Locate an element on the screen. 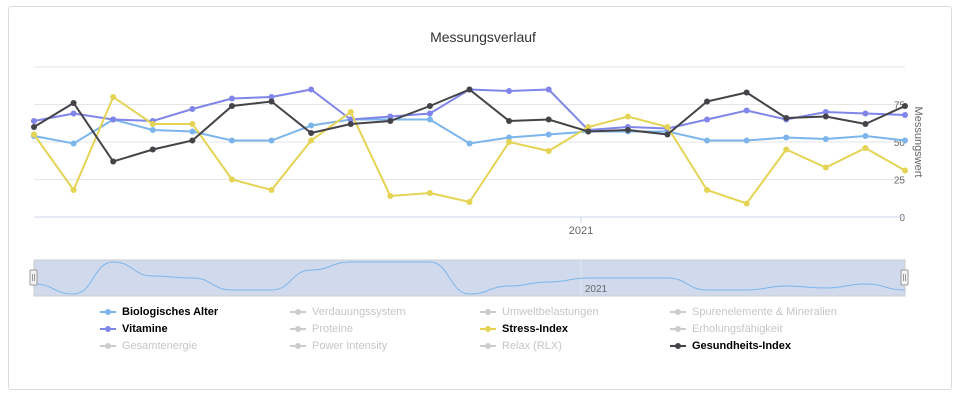 Image resolution: width=962 pixels, height=400 pixels. navigator: 2021 is located at coordinates (469, 278).